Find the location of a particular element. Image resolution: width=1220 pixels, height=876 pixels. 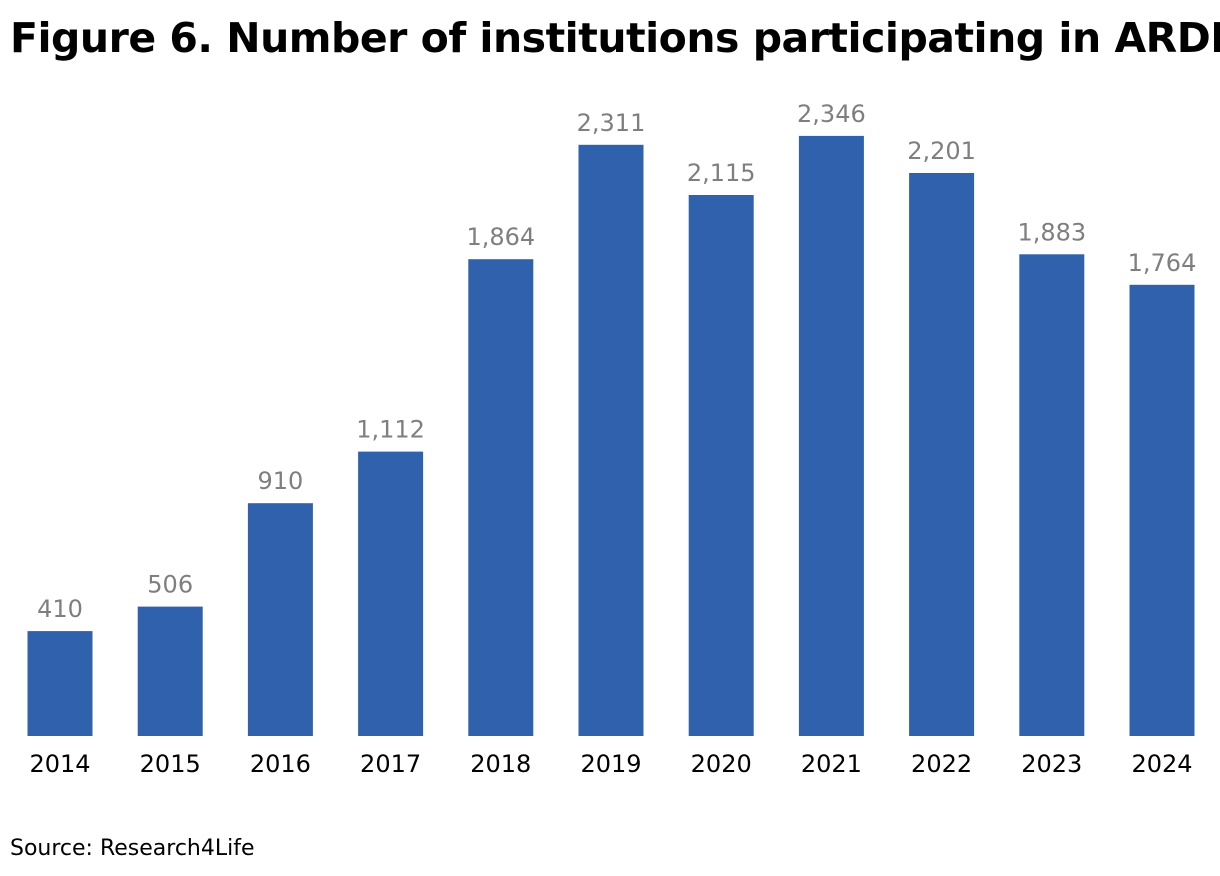

x-tick-label-2021: 2021 is located at coordinates (831, 764).